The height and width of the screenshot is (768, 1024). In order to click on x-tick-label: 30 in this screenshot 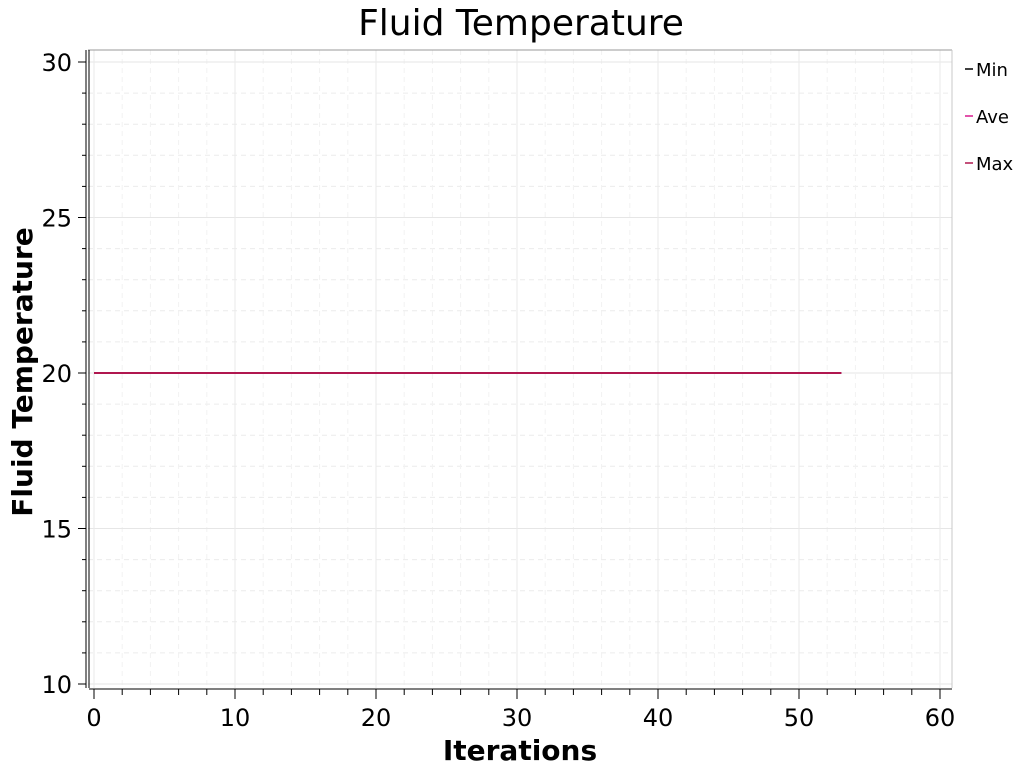, I will do `click(517, 718)`.